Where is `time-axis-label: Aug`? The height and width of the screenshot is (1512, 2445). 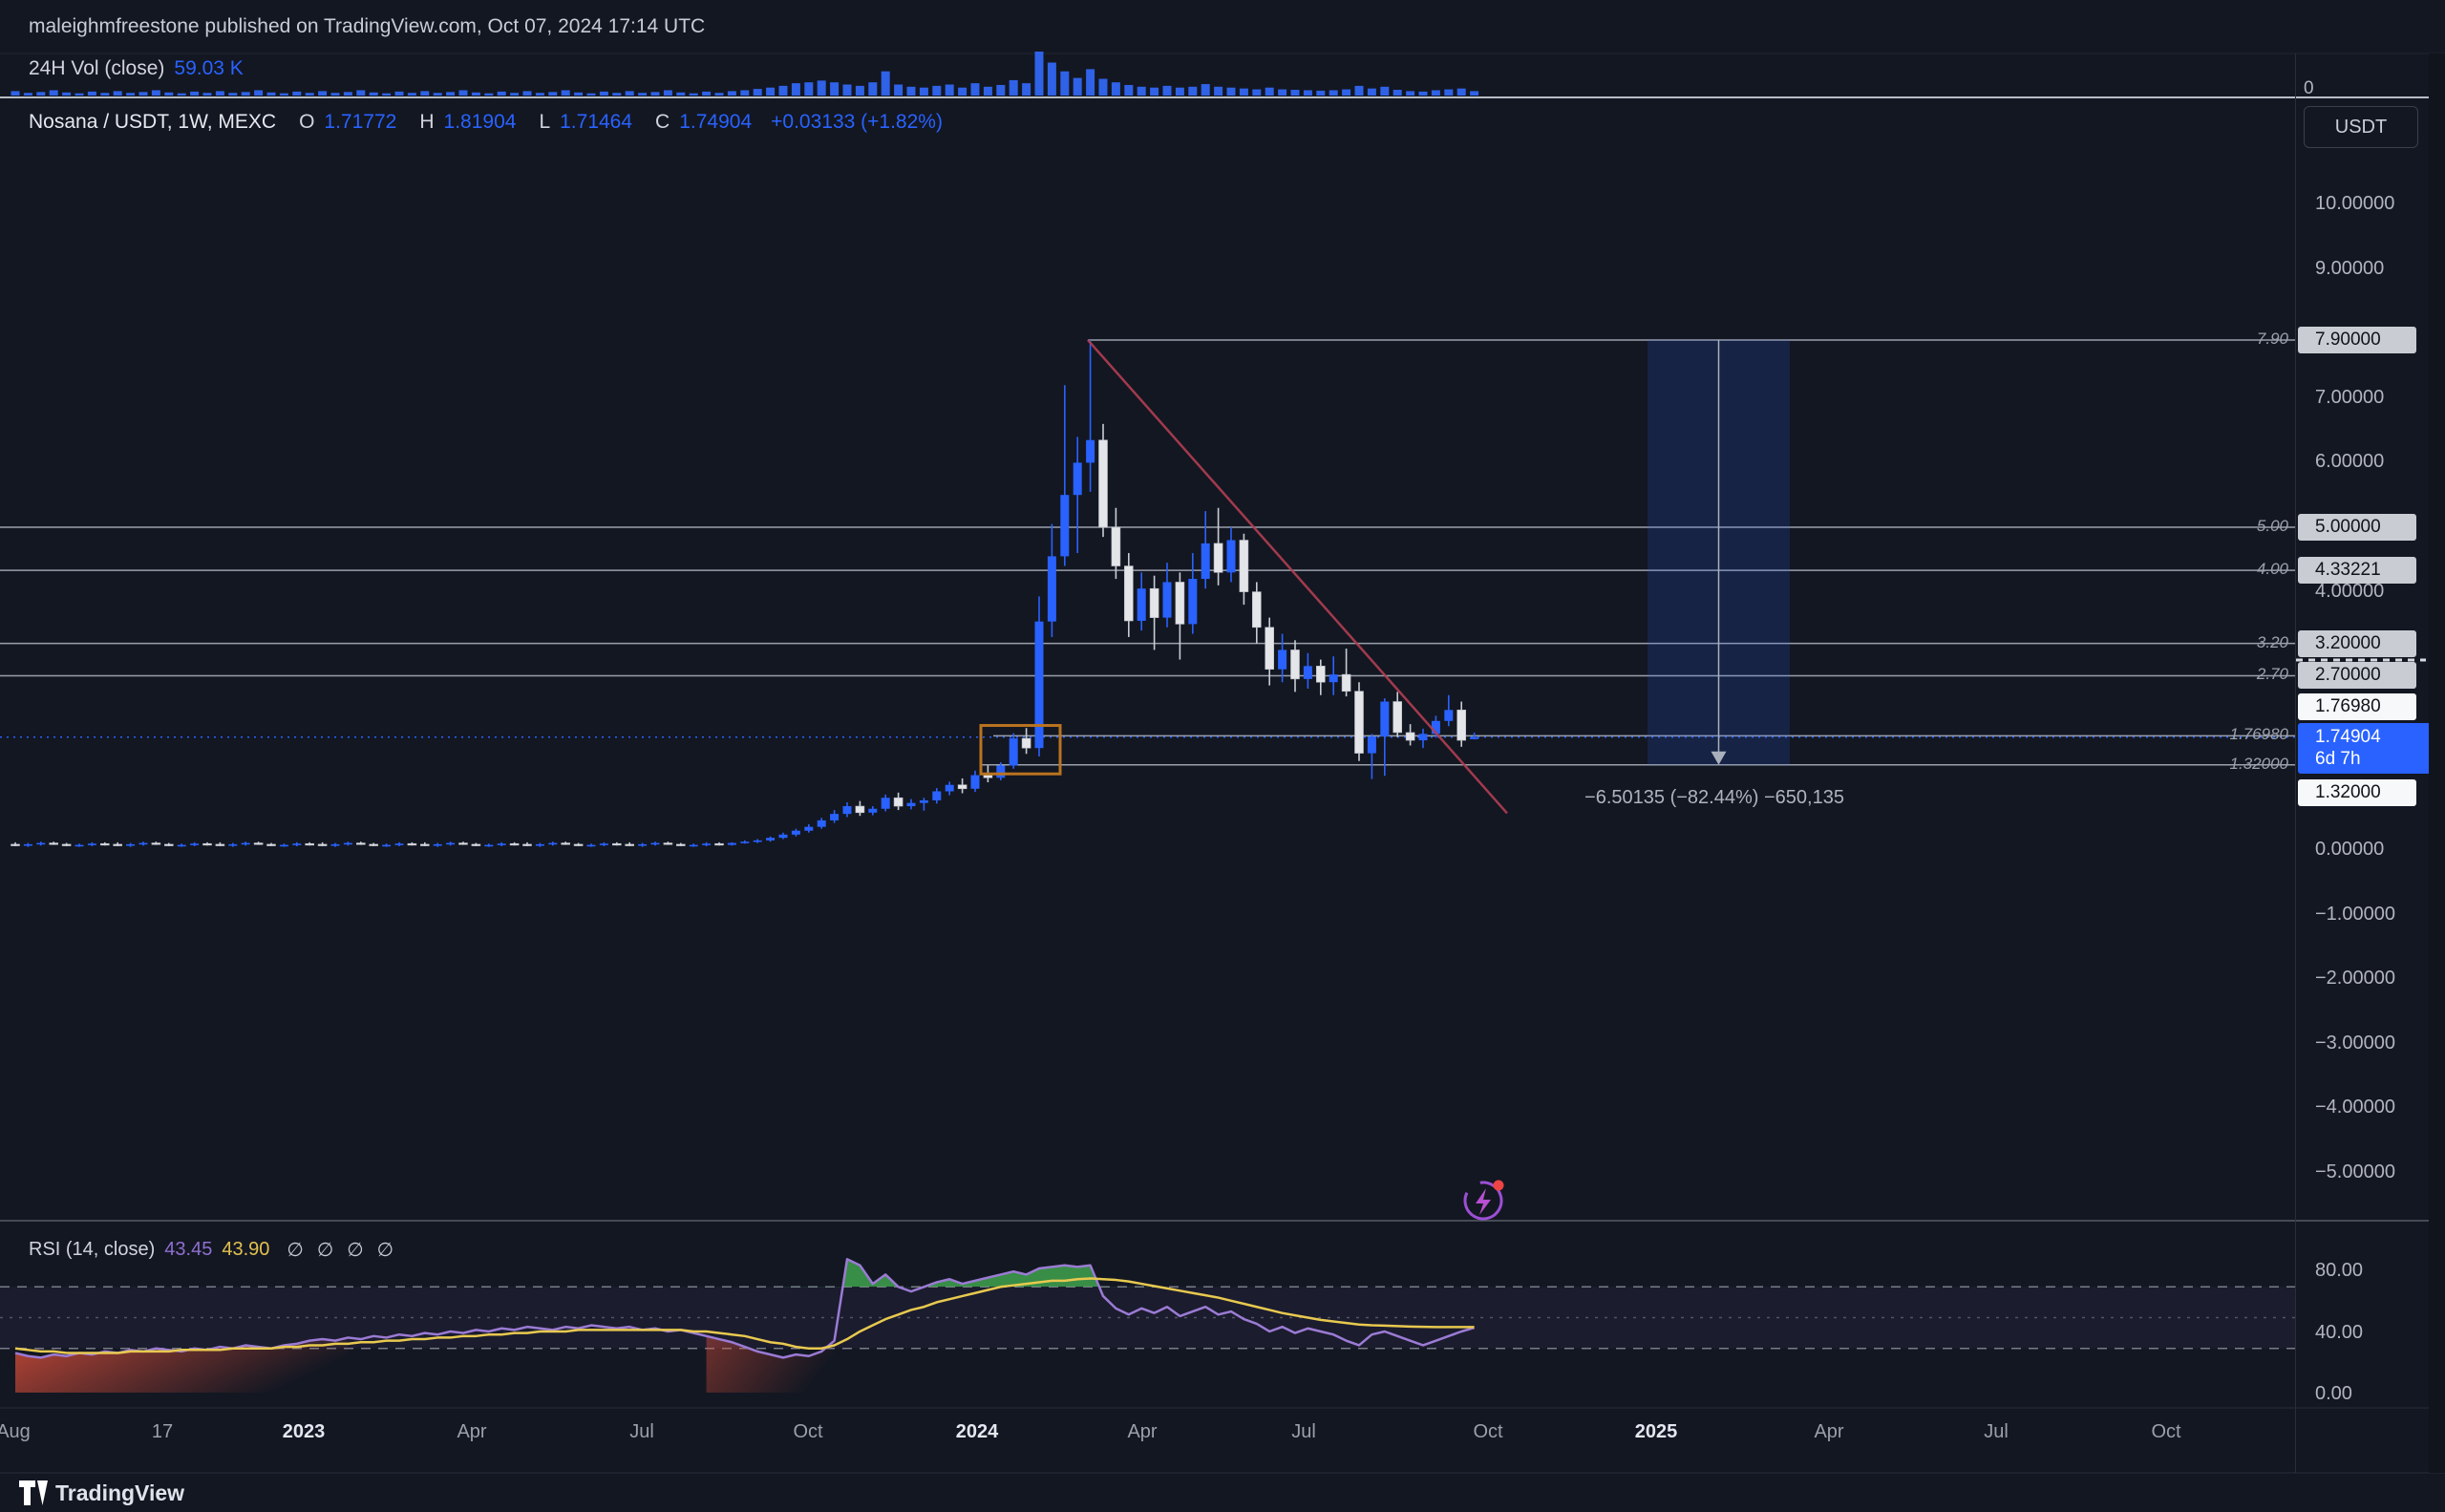 time-axis-label: Aug is located at coordinates (15, 1431).